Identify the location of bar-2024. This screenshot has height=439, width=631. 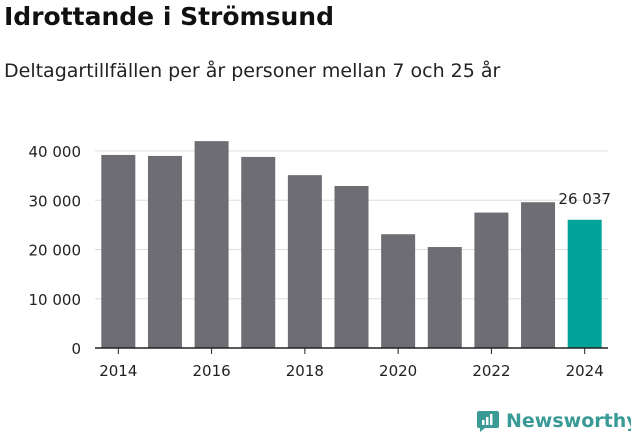
(584, 283).